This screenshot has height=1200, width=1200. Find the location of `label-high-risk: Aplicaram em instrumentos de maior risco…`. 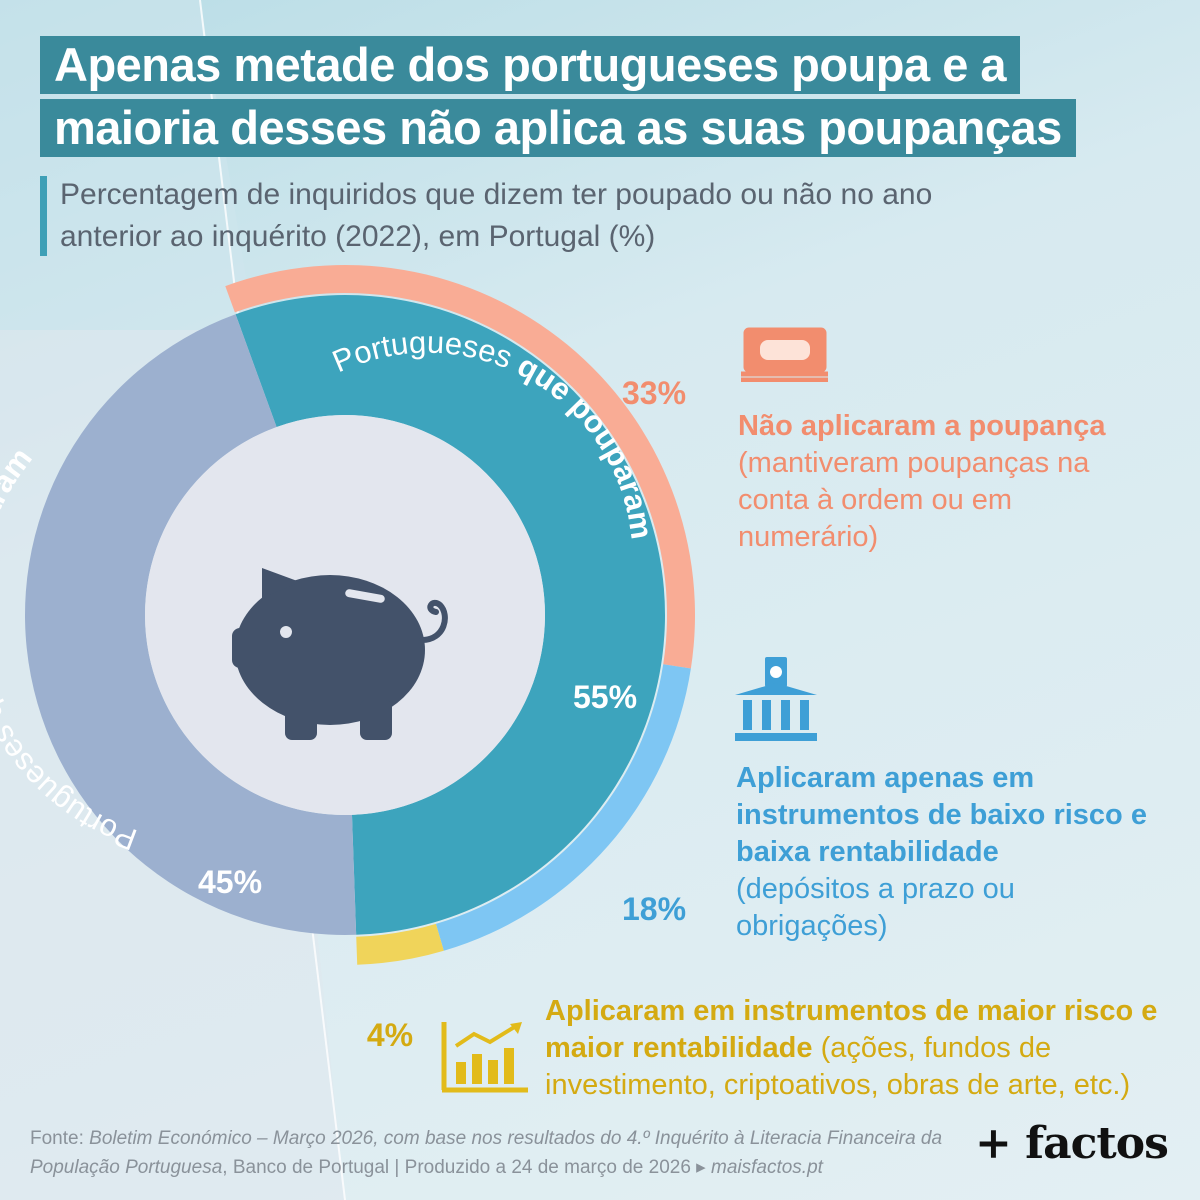

label-high-risk: Aplicaram em instrumentos de maior risco… is located at coordinates (865, 1048).